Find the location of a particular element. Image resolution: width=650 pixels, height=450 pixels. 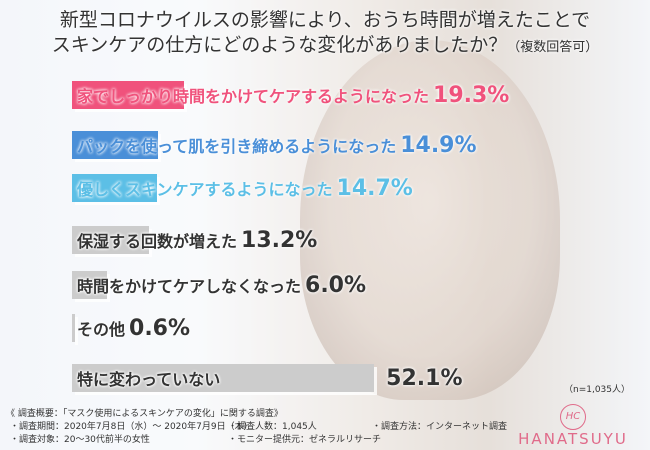

category-label: 時間をかけてケアしなくなった is located at coordinates (189, 286).